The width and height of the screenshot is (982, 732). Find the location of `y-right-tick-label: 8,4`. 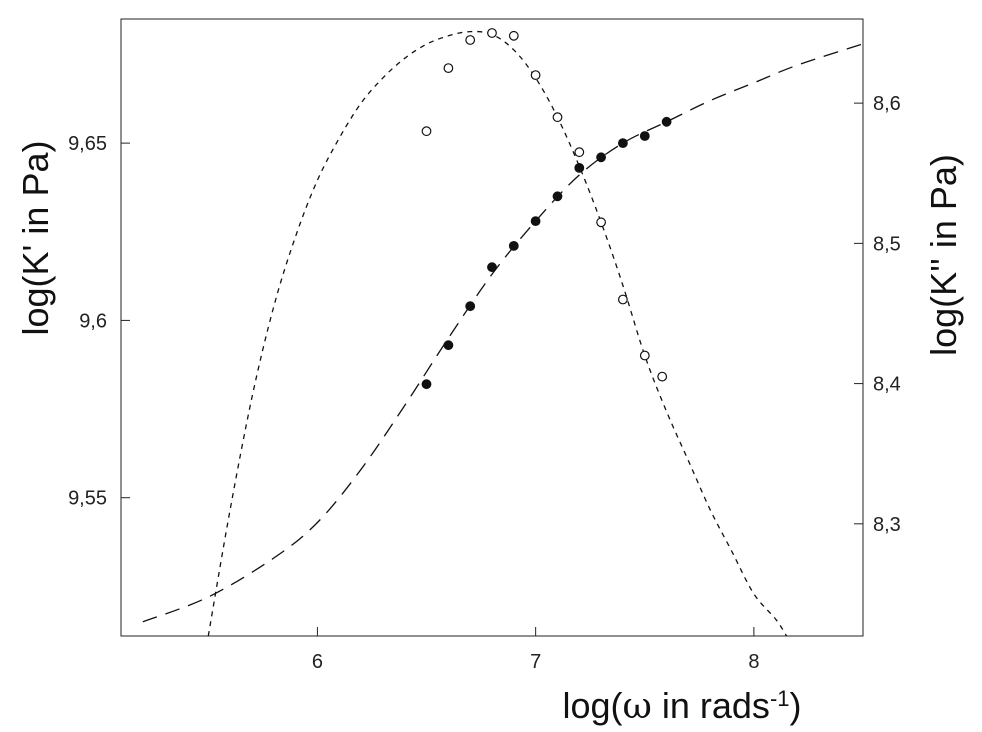

y-right-tick-label: 8,4 is located at coordinates (887, 385).